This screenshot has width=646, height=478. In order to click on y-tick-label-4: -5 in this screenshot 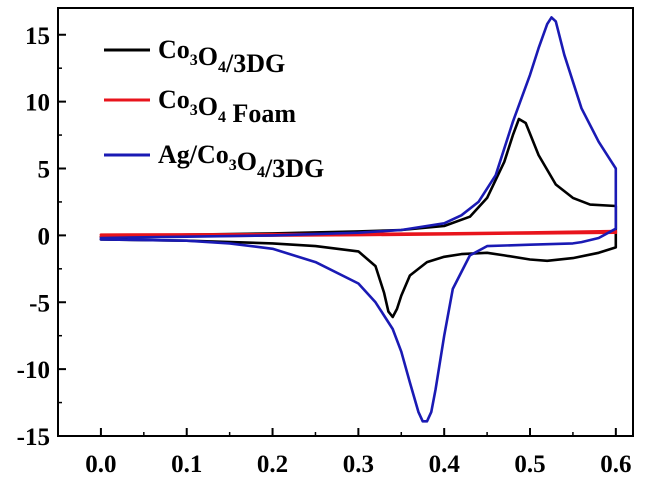, I will do `click(39, 303)`.